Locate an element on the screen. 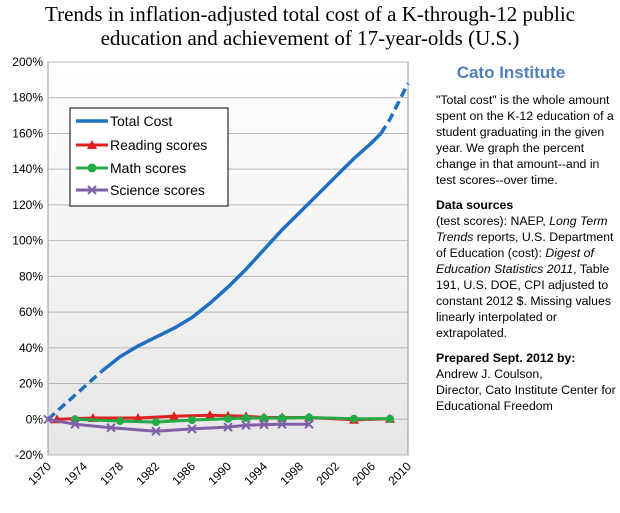  y-tick-label: -20% is located at coordinates (29, 455).